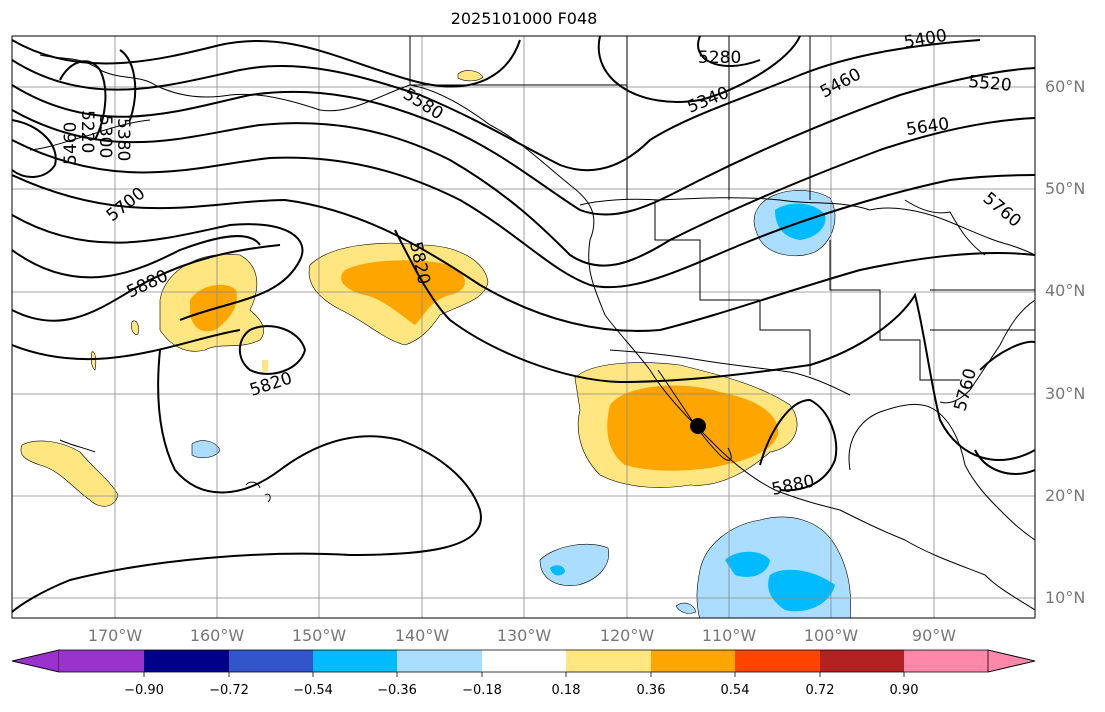 This screenshot has height=712, width=1105. Describe the element at coordinates (627, 635) in the screenshot. I see `longitude-label: 120°W` at that location.